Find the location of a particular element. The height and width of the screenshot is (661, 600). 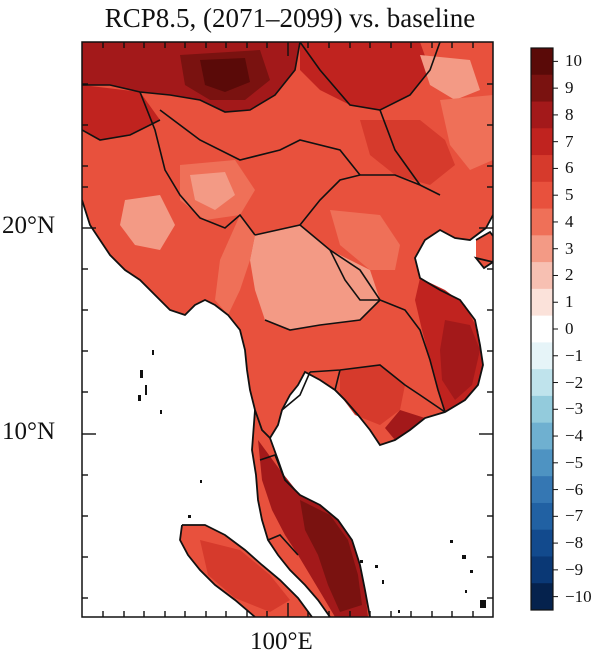

y-tick-label-20n: 20°N is located at coordinates (29, 225).